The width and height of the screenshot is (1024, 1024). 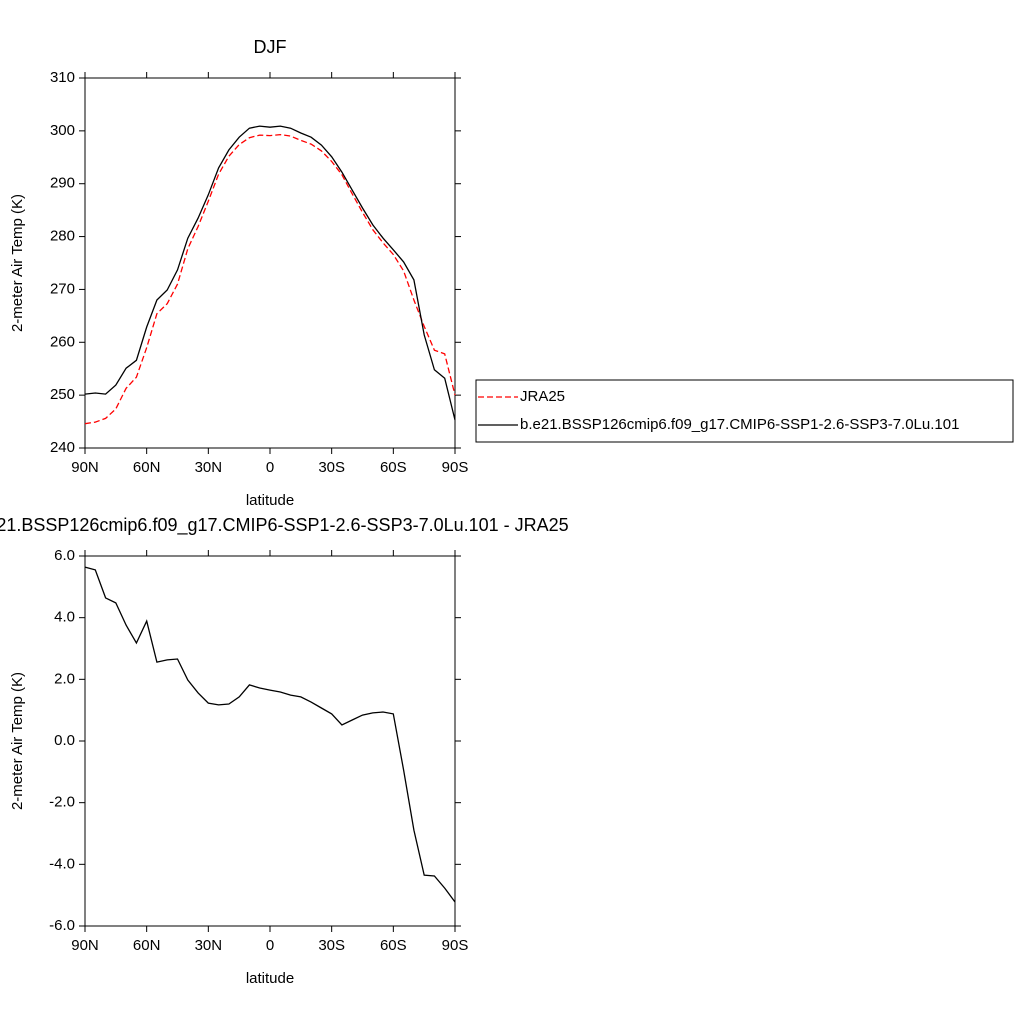 What do you see at coordinates (62, 130) in the screenshot?
I see `y-tick-label: 300` at bounding box center [62, 130].